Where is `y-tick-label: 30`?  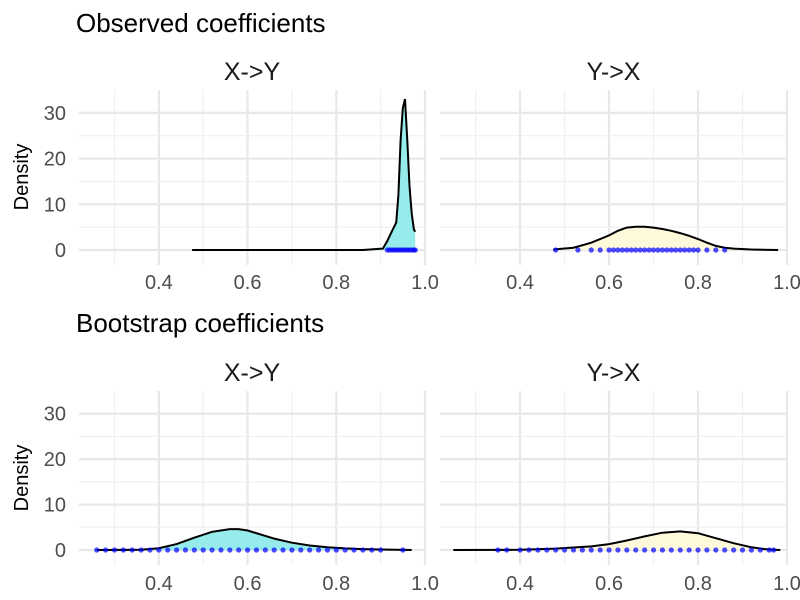
y-tick-label: 30 is located at coordinates (55, 415).